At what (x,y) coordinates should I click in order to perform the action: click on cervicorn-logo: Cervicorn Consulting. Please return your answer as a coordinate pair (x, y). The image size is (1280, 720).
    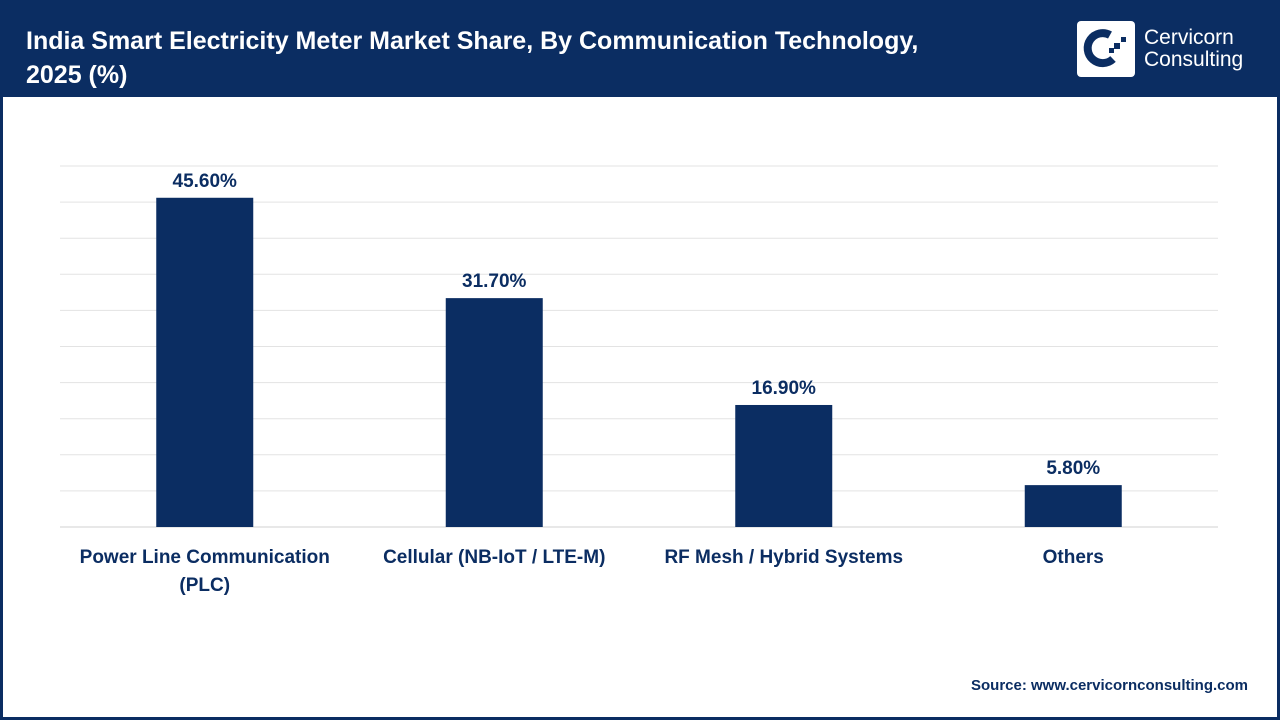
    Looking at the image, I should click on (1160, 49).